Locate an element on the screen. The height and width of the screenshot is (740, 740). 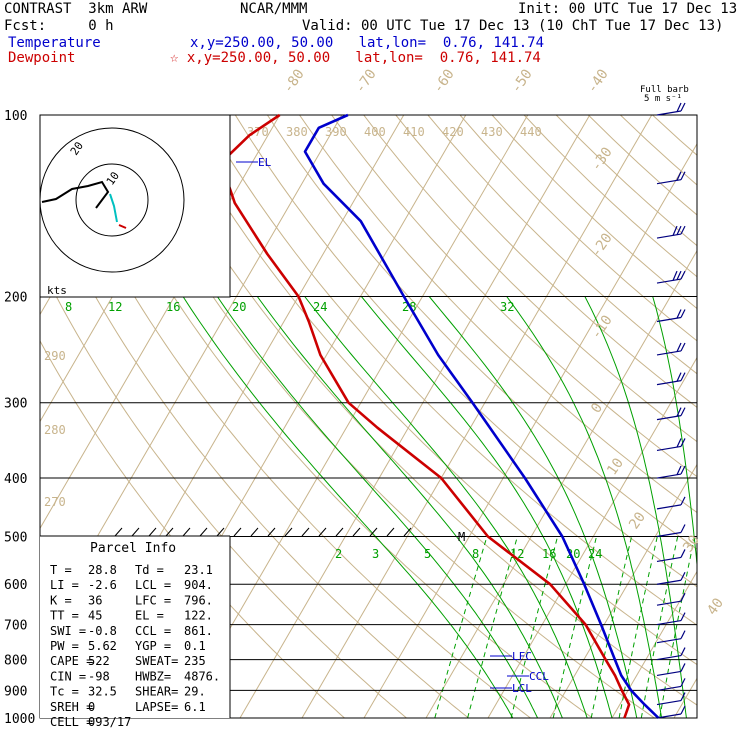
mixing-ratio-label: 16 is located at coordinates (549, 554).